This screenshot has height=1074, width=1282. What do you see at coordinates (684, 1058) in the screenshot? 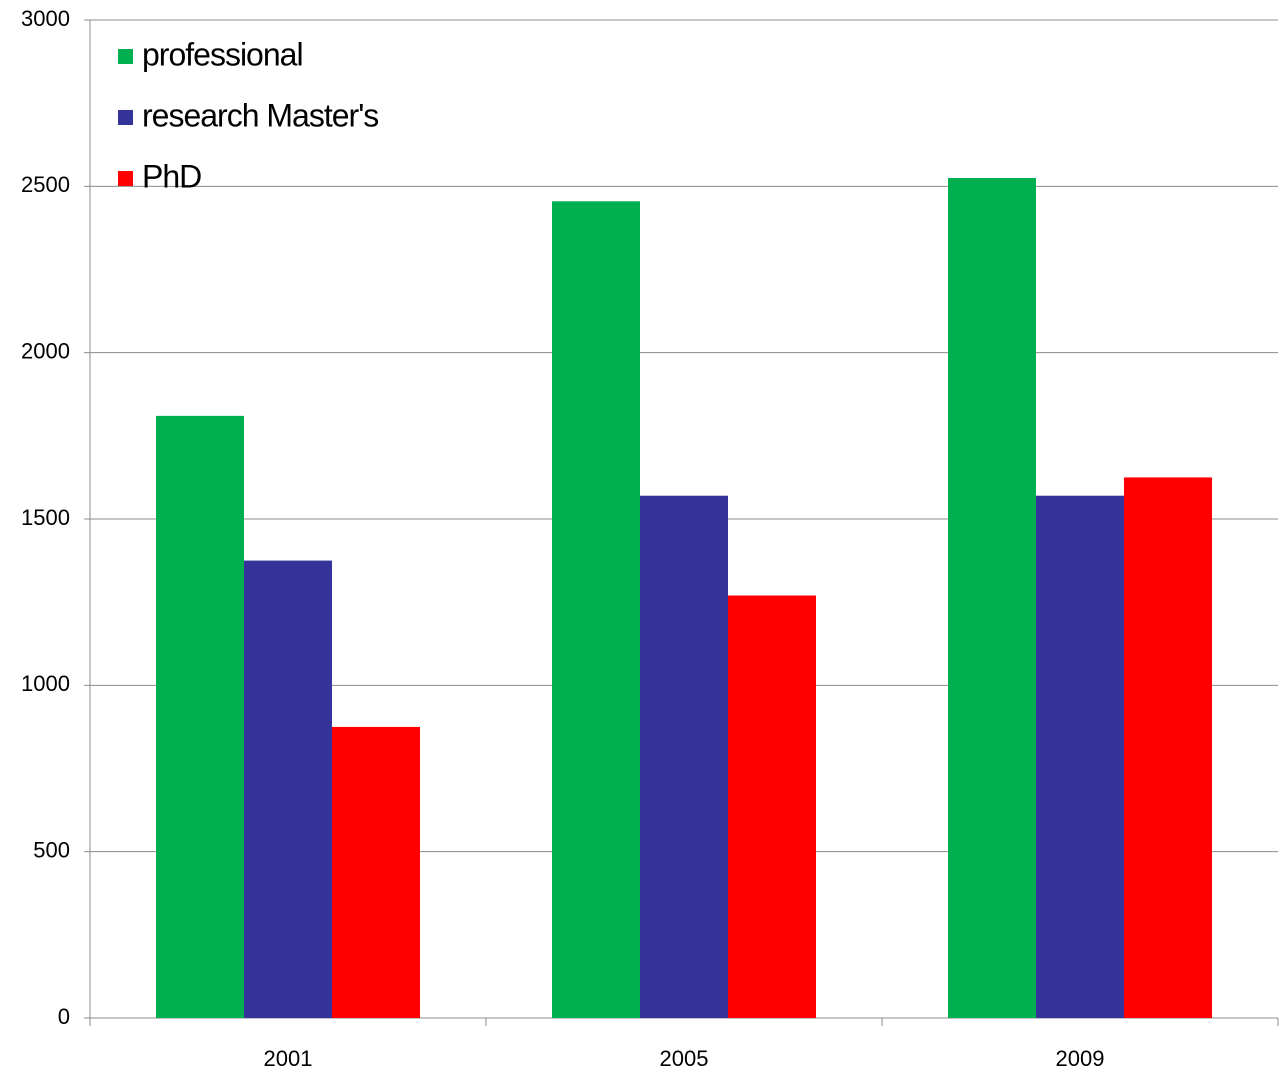
I see `x-tick-label: 2005` at bounding box center [684, 1058].